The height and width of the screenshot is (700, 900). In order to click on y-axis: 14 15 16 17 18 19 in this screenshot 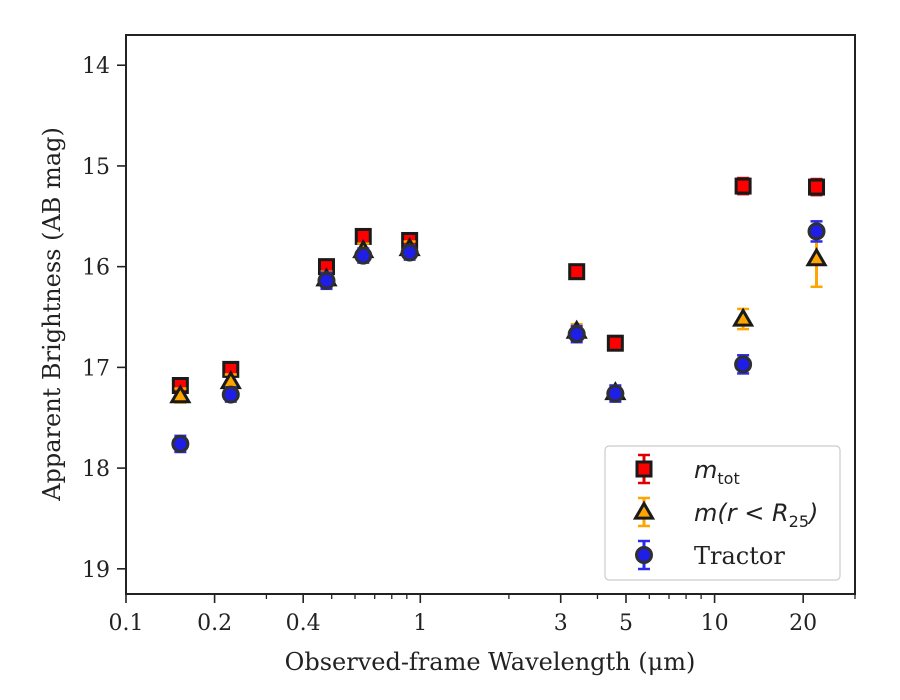, I will do `click(104, 318)`.